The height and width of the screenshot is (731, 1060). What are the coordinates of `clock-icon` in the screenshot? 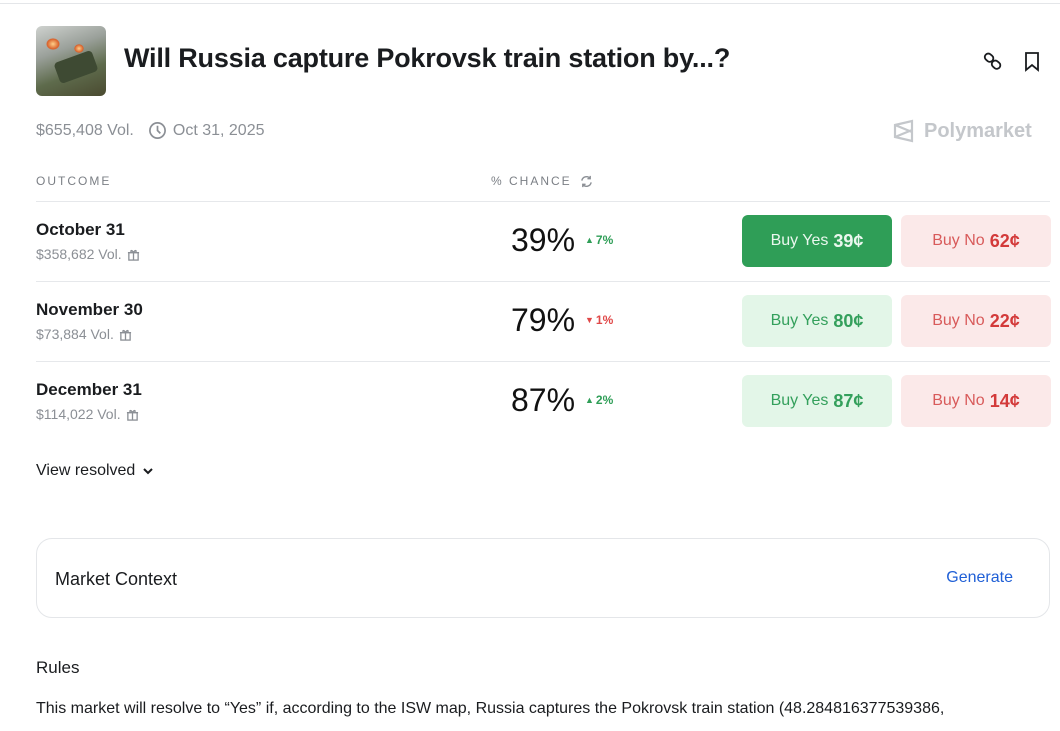 It's located at (157, 130).